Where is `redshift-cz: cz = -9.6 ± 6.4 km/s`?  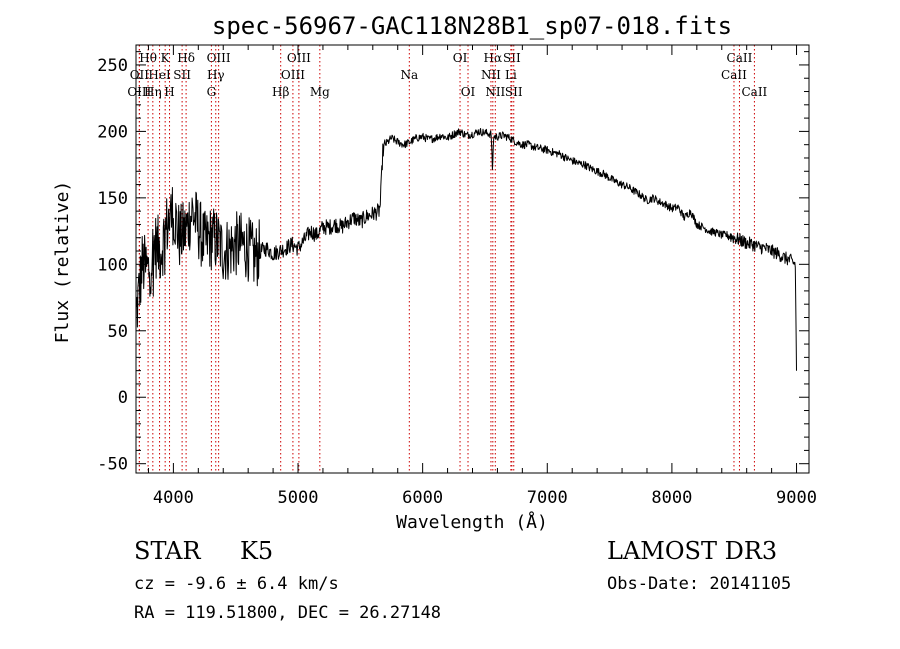 redshift-cz: cz = -9.6 ± 6.4 km/s is located at coordinates (236, 584).